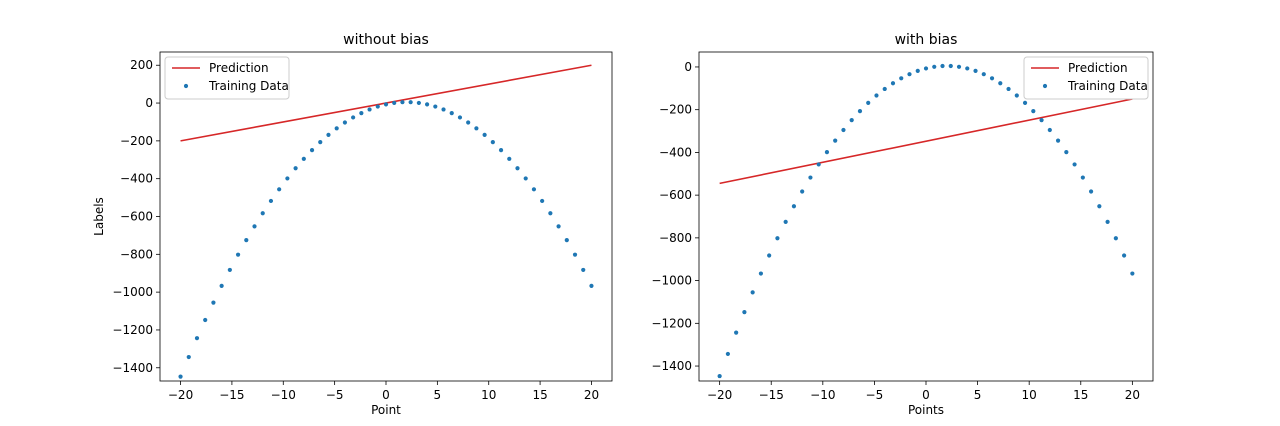 The width and height of the screenshot is (1280, 426). I want to click on x-tick-label: 15, so click(1080, 395).